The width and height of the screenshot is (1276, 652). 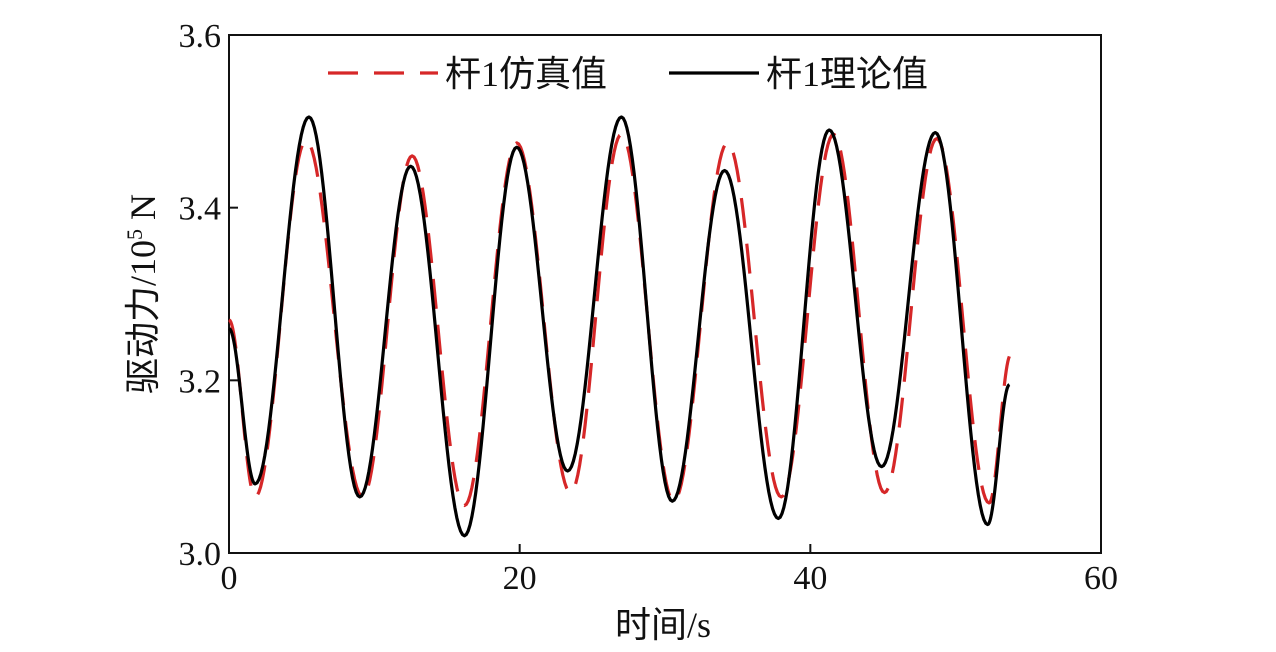 I want to click on legend-label-simulated: 杆1仿真值, so click(x=526, y=74).